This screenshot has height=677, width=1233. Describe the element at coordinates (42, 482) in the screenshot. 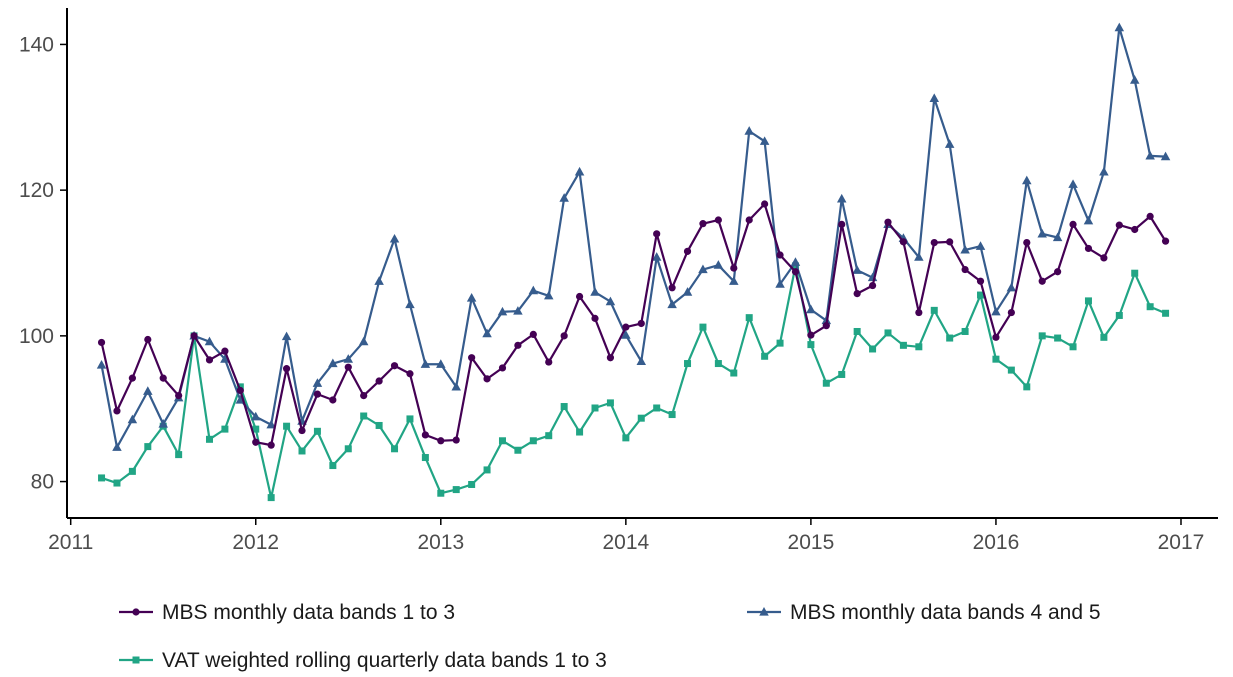

I see `y-tick-label: 80` at that location.